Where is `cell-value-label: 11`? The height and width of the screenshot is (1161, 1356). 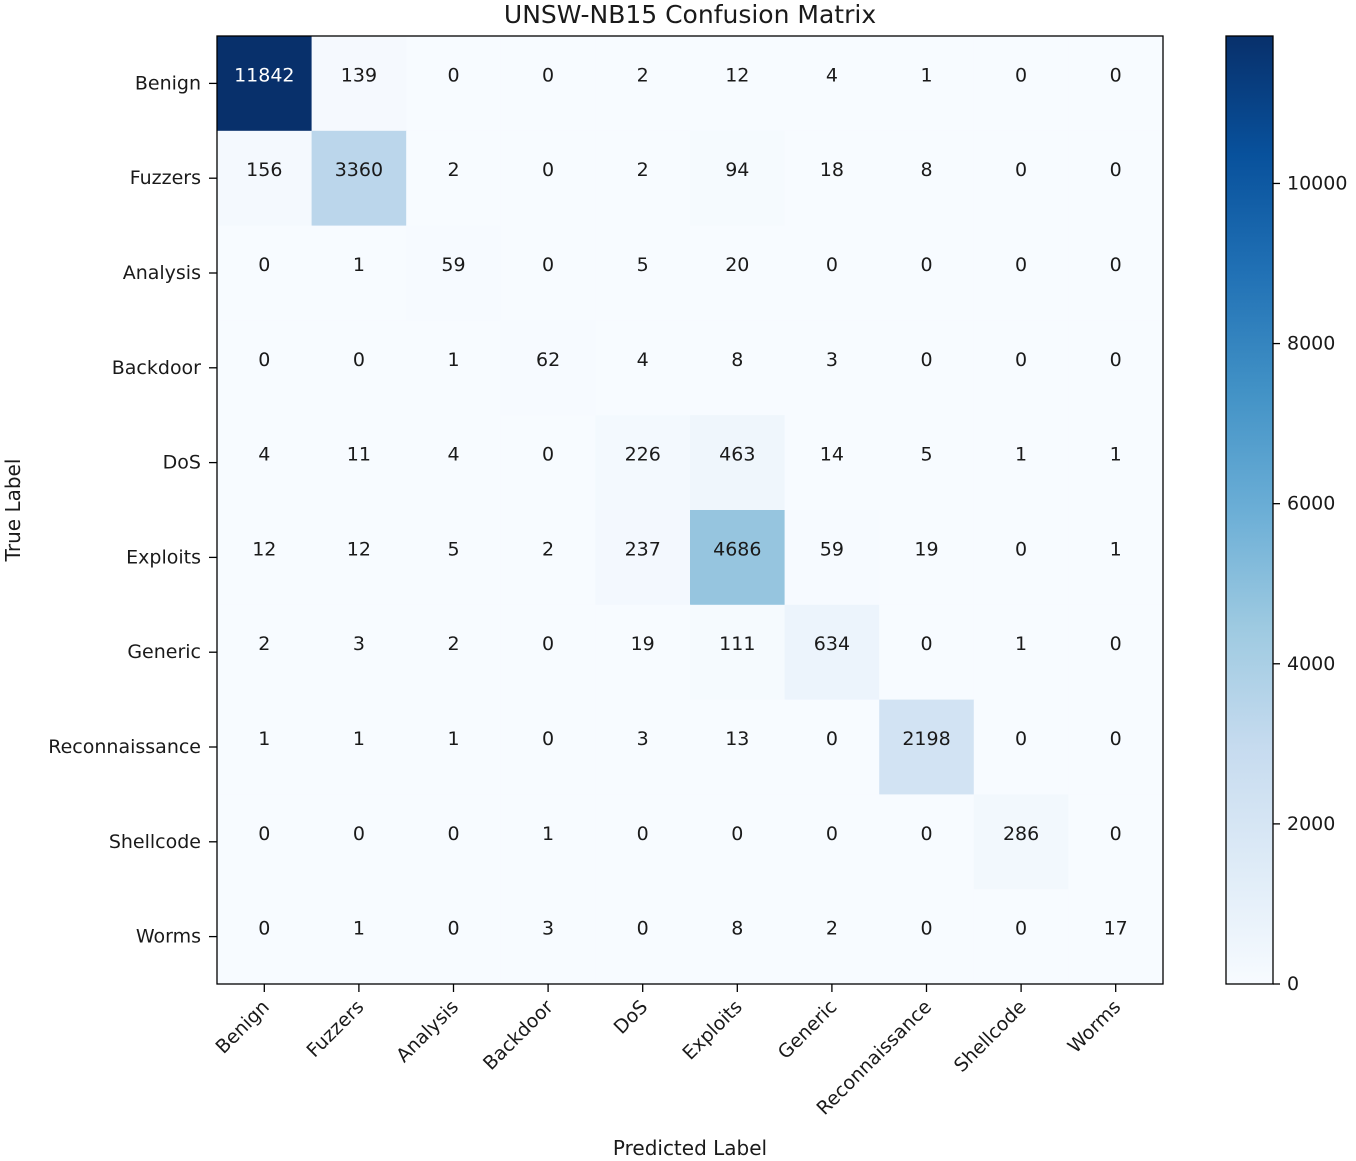 cell-value-label: 11 is located at coordinates (359, 455).